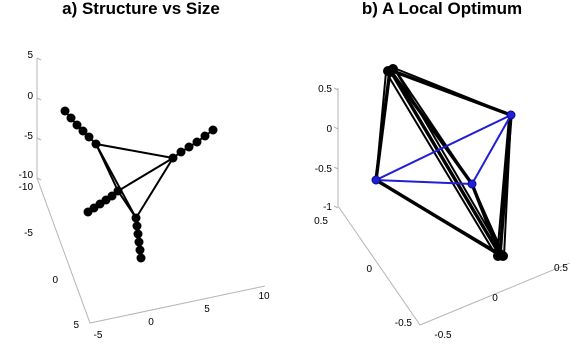  What do you see at coordinates (182, 316) in the screenshot?
I see `panel-a-x-ticks: -5 0 5 10` at bounding box center [182, 316].